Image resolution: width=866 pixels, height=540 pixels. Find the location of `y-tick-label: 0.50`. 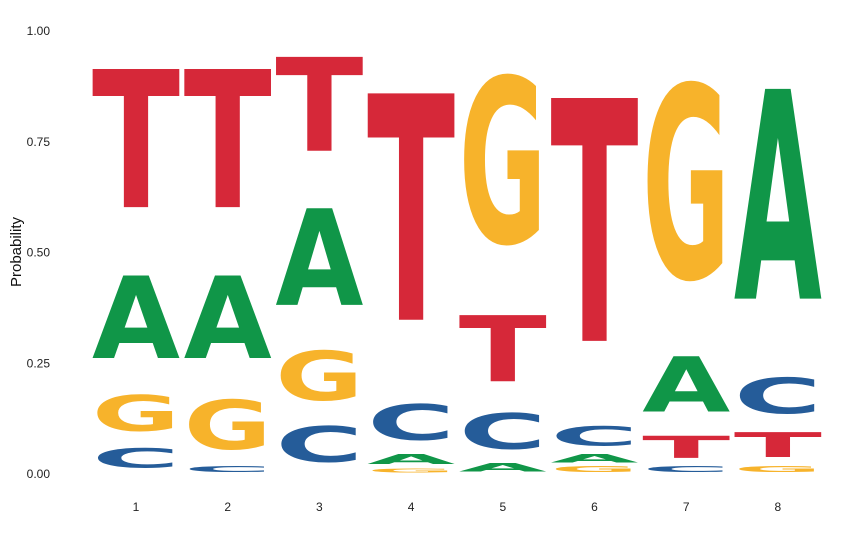

y-tick-label: 0.50 is located at coordinates (39, 253).